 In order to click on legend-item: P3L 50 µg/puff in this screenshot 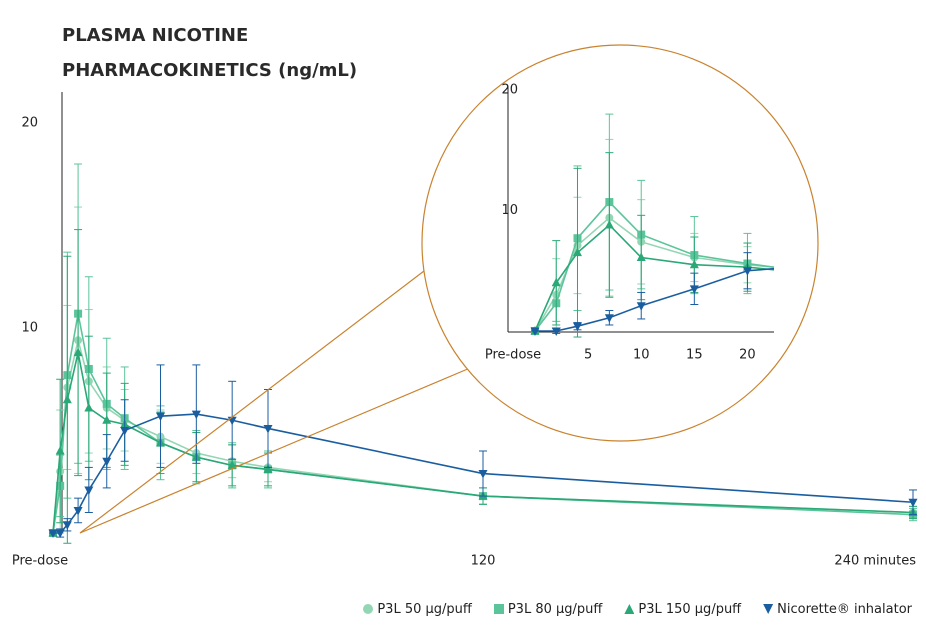, I will do `click(417, 609)`.